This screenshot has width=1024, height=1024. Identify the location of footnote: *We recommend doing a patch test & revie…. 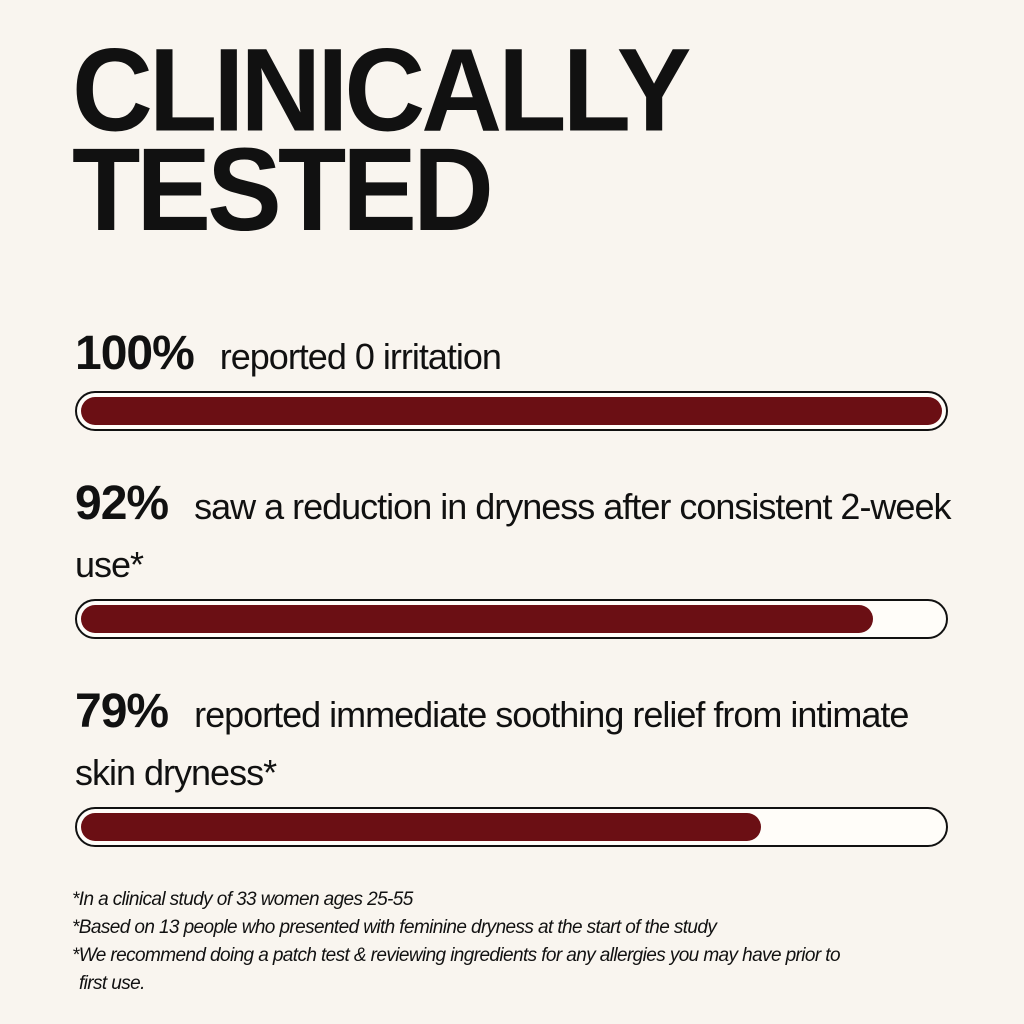
(456, 969).